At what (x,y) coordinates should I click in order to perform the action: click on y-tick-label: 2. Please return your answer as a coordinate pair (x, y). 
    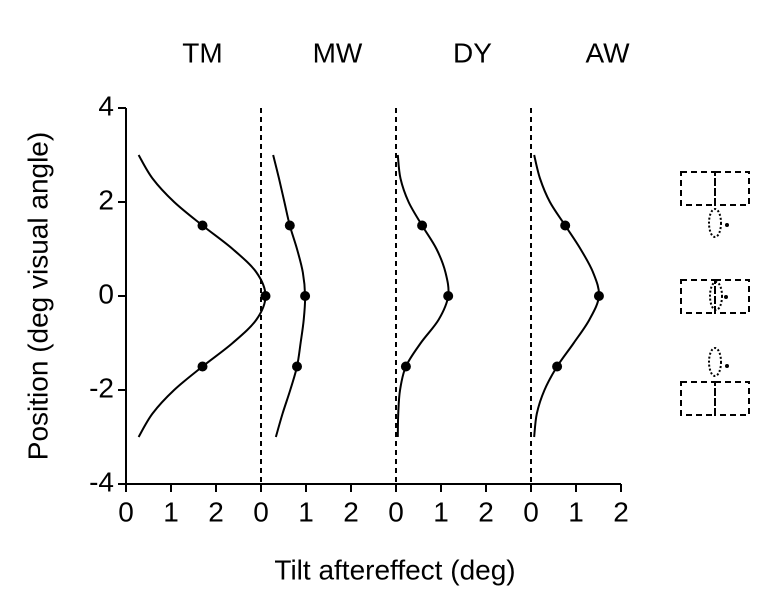
    Looking at the image, I should click on (106, 199).